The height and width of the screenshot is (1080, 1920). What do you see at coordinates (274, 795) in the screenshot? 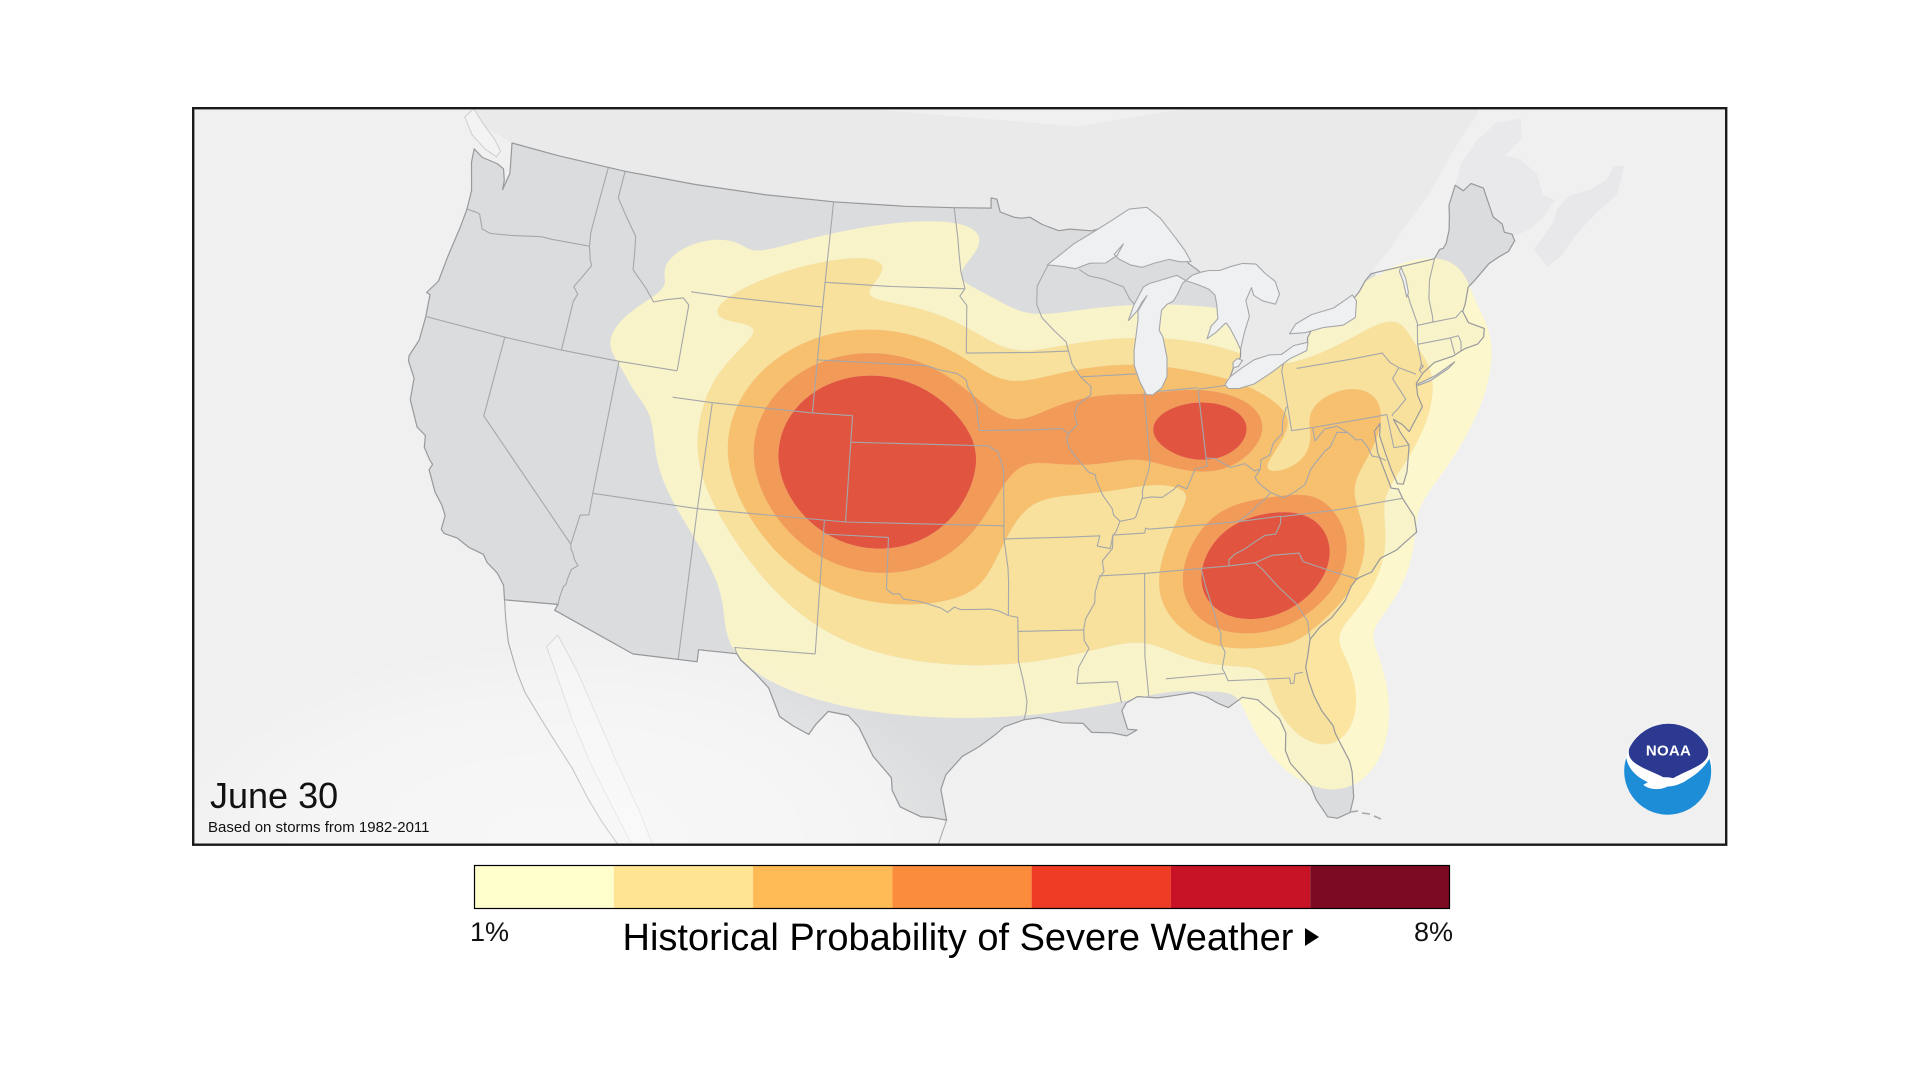
I see `svg-text: June 30` at bounding box center [274, 795].